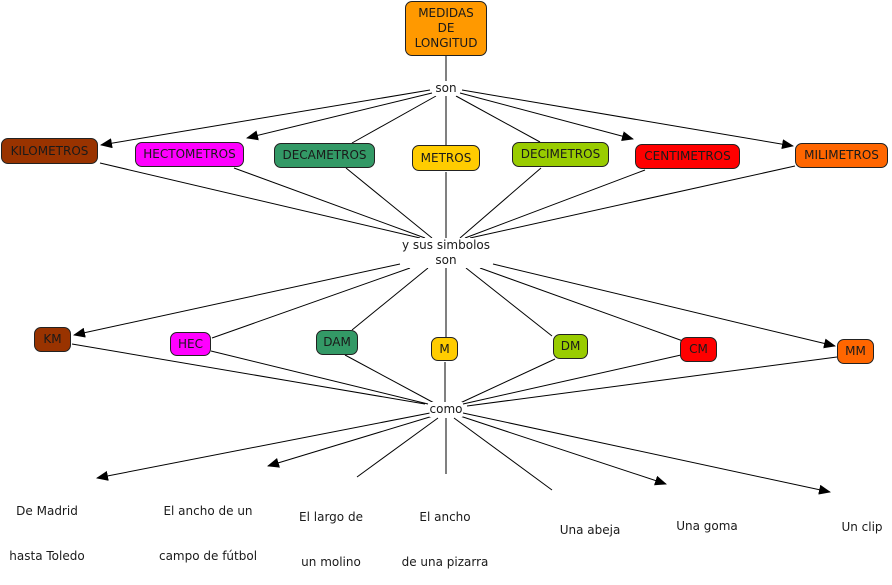 This screenshot has height=585, width=892. I want to click on root-line: MEDIDAS, so click(446, 13).